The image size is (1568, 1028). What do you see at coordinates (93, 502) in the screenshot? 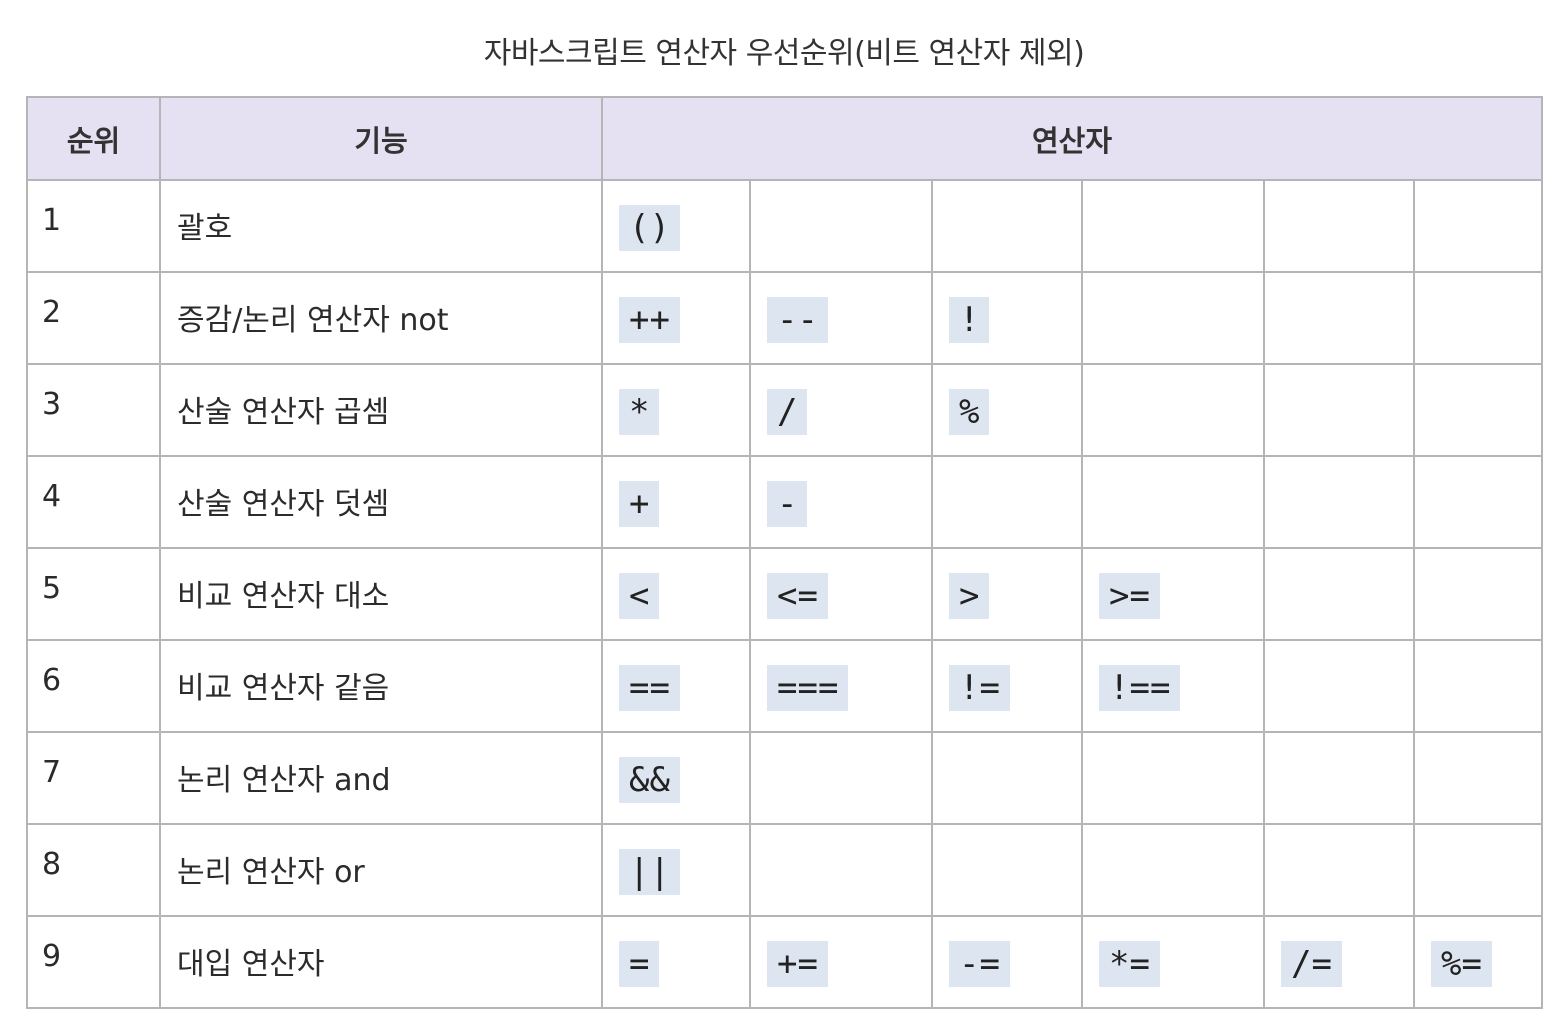
I see `rank-cell: 4` at bounding box center [93, 502].